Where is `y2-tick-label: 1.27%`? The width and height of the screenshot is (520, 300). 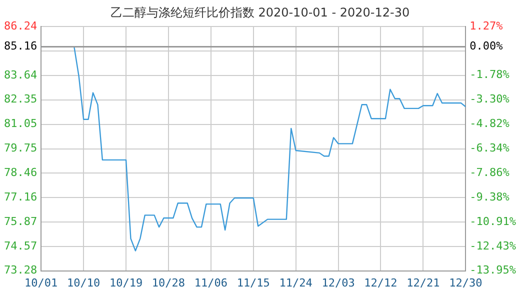
y2-tick-label: 1.27% is located at coordinates (487, 25).